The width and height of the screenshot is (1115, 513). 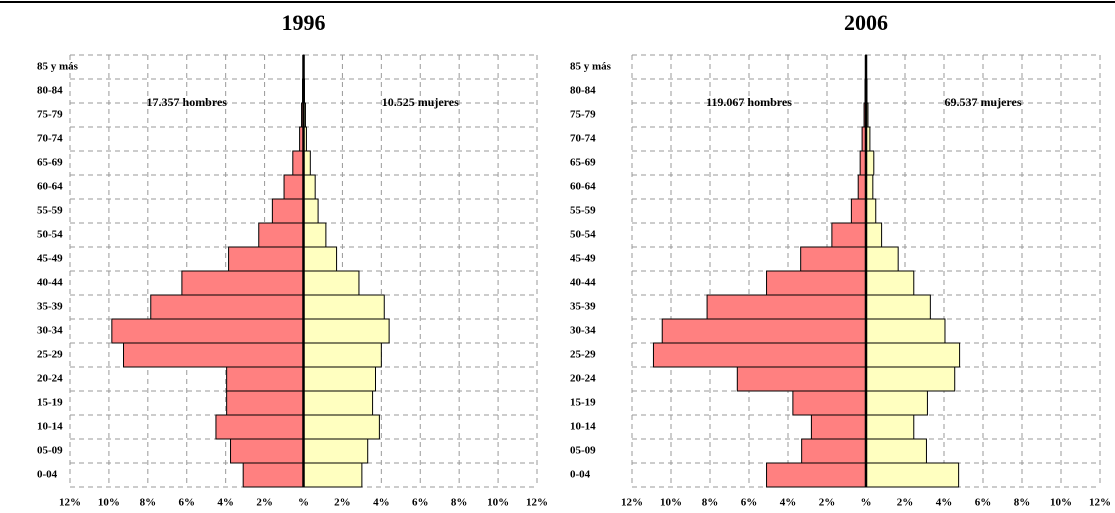 What do you see at coordinates (420, 102) in the screenshot?
I see `annotation: 10.525 mujeres` at bounding box center [420, 102].